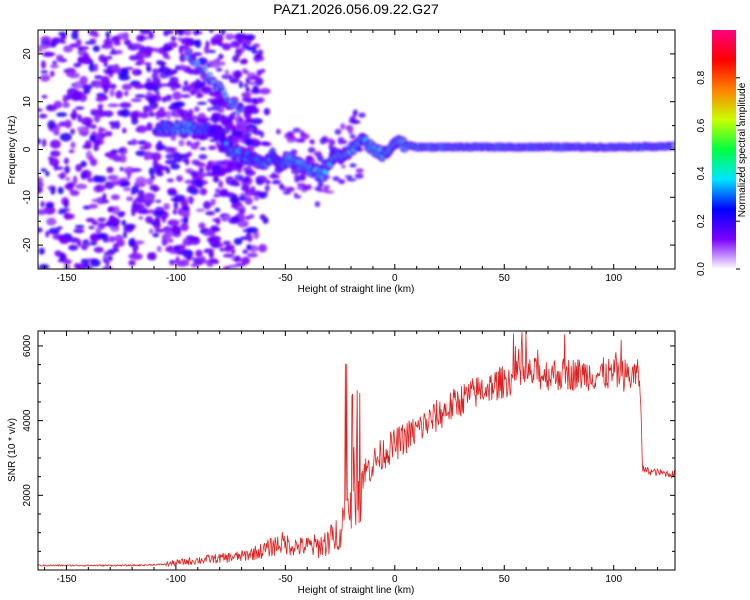 Image resolution: width=750 pixels, height=600 pixels. I want to click on spectrogram-y-tick-label: -20, so click(27, 244).